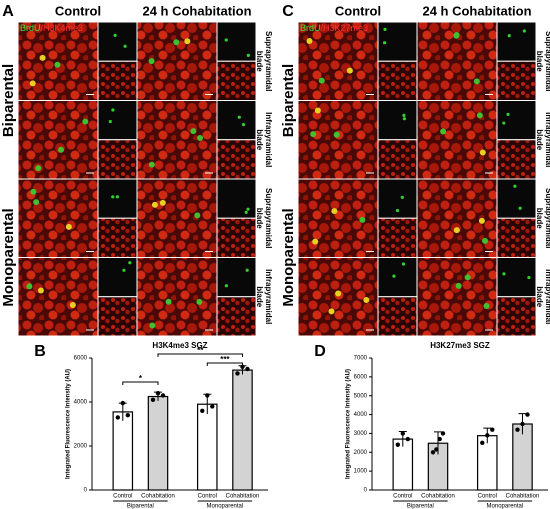 This screenshot has width=550, height=509. What do you see at coordinates (345, 28) in the screenshot?
I see `legend-entry: /H3K27me3` at bounding box center [345, 28].